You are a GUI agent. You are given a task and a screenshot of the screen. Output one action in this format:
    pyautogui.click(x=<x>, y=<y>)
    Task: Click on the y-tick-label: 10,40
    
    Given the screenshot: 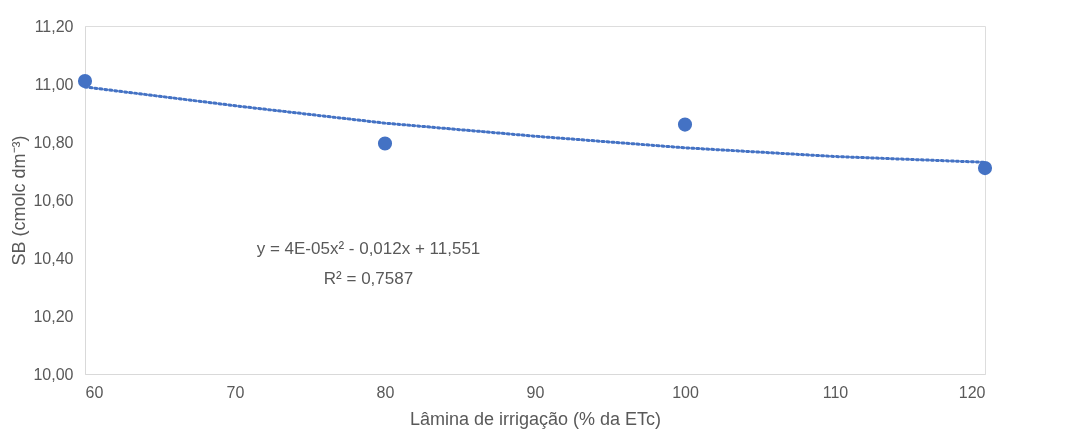 What is the action you would take?
    pyautogui.click(x=53, y=258)
    